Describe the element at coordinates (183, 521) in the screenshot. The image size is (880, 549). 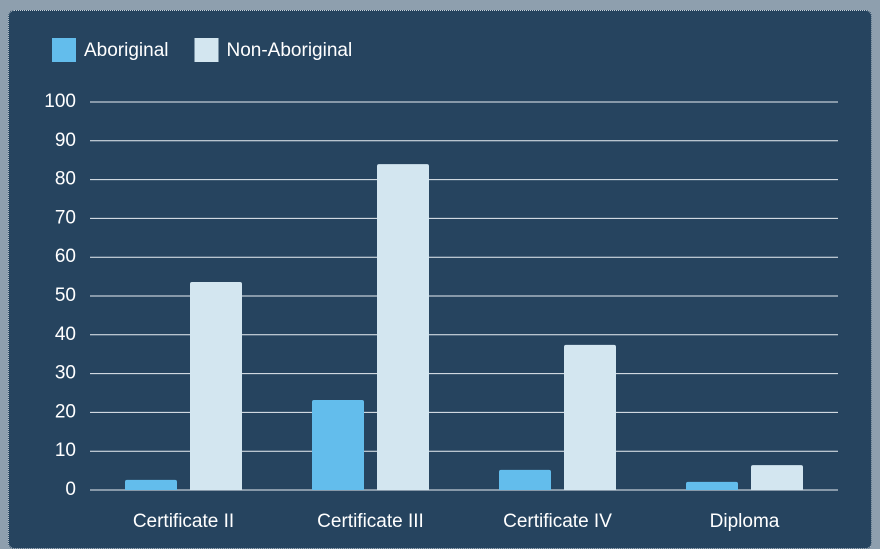
I see `x-tick-label: Certificate II` at that location.